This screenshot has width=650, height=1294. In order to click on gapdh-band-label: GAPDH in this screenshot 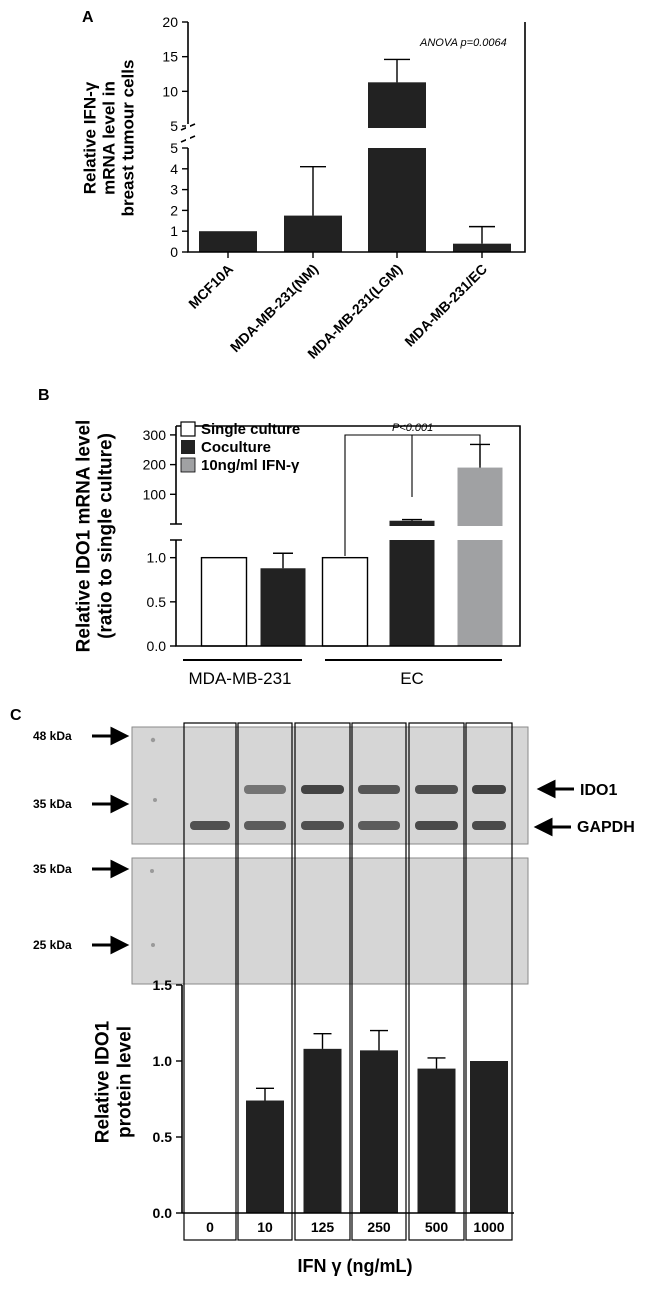, I will do `click(606, 827)`.